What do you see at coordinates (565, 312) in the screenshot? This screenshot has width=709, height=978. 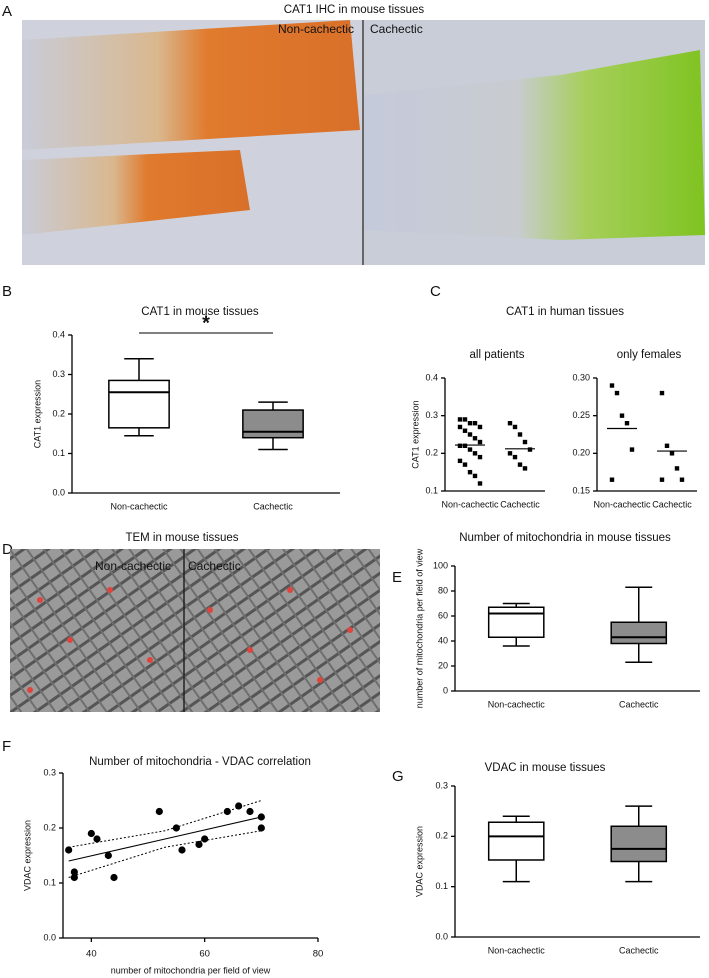 I see `group-title: CAT1 in human tissues` at bounding box center [565, 312].